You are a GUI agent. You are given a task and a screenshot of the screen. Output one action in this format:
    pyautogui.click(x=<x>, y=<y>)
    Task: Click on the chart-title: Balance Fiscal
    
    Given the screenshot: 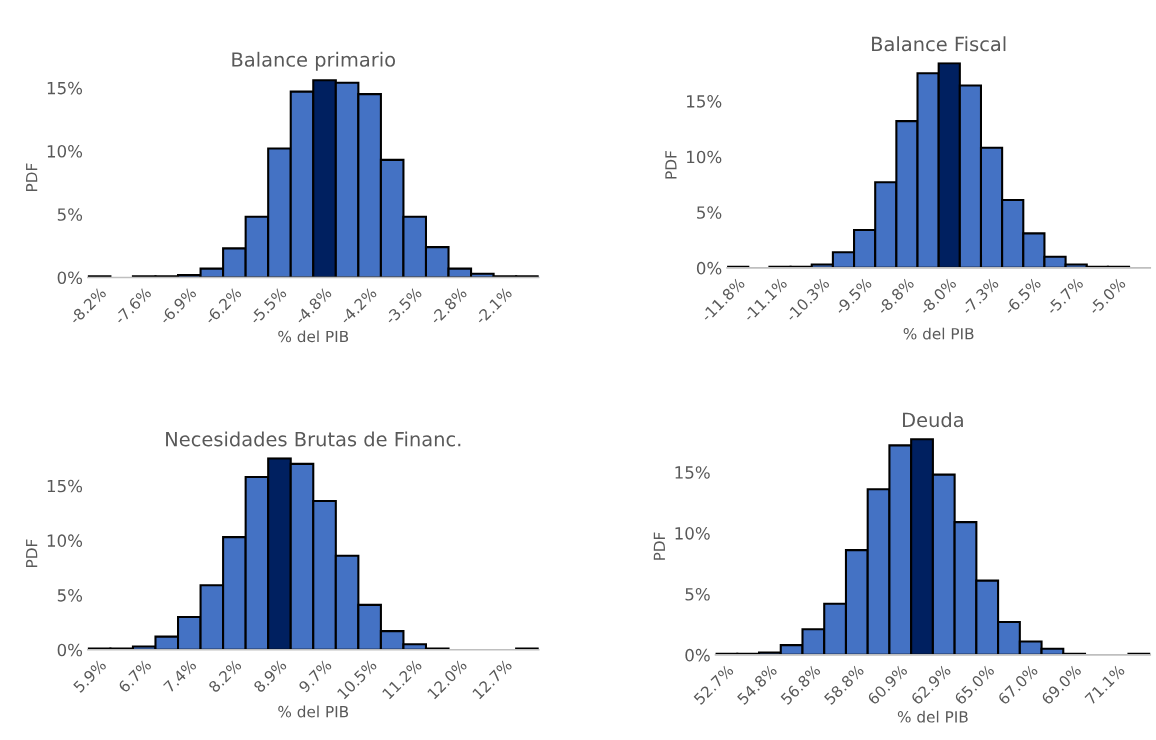 What is the action you would take?
    pyautogui.click(x=939, y=44)
    